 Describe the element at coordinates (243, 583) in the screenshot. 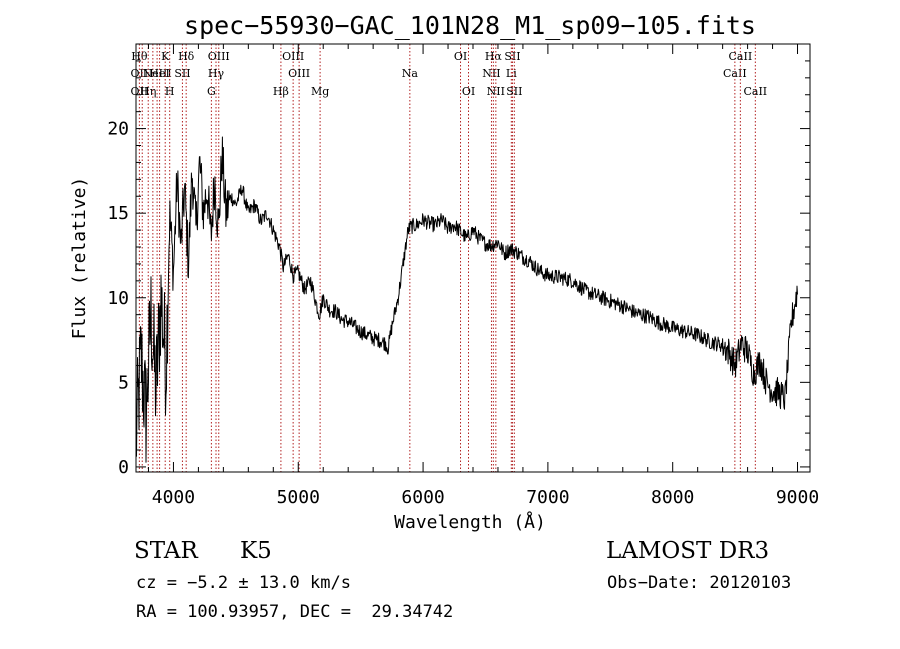

I see `redshift-velocity: cz = −5.2 ± 13.0 km/s` at that location.